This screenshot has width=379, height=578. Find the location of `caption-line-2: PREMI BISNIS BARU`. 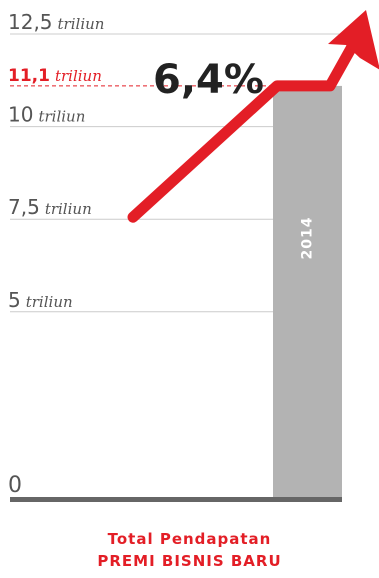

caption-line-2: PREMI BISNIS BARU is located at coordinates (189, 561).